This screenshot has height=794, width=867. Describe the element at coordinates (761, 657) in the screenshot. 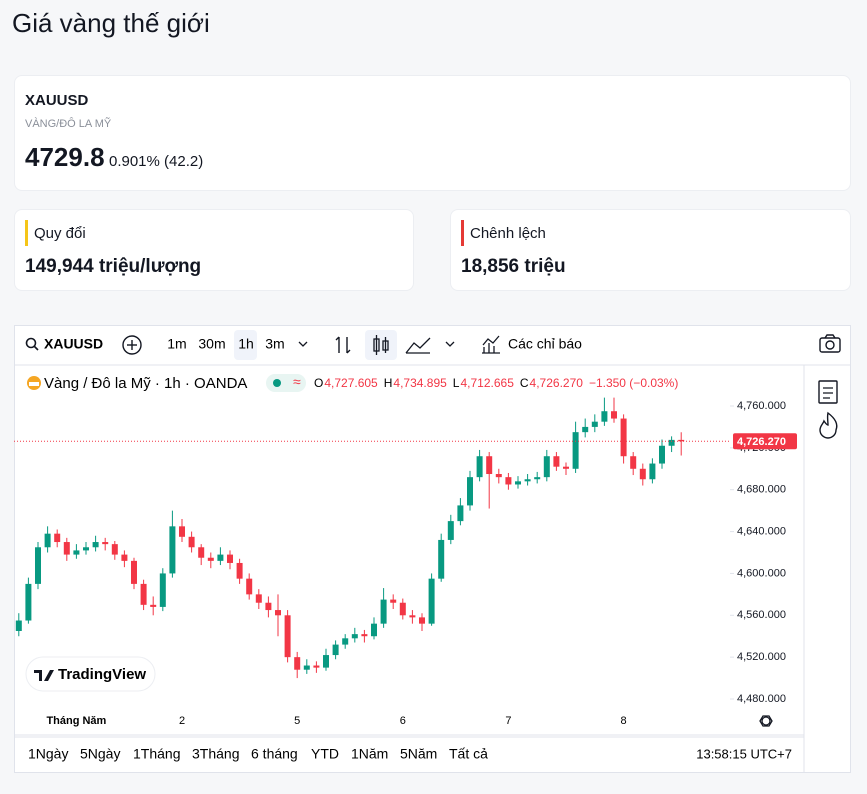

I see `y-tick-label: 4,520.000` at that location.